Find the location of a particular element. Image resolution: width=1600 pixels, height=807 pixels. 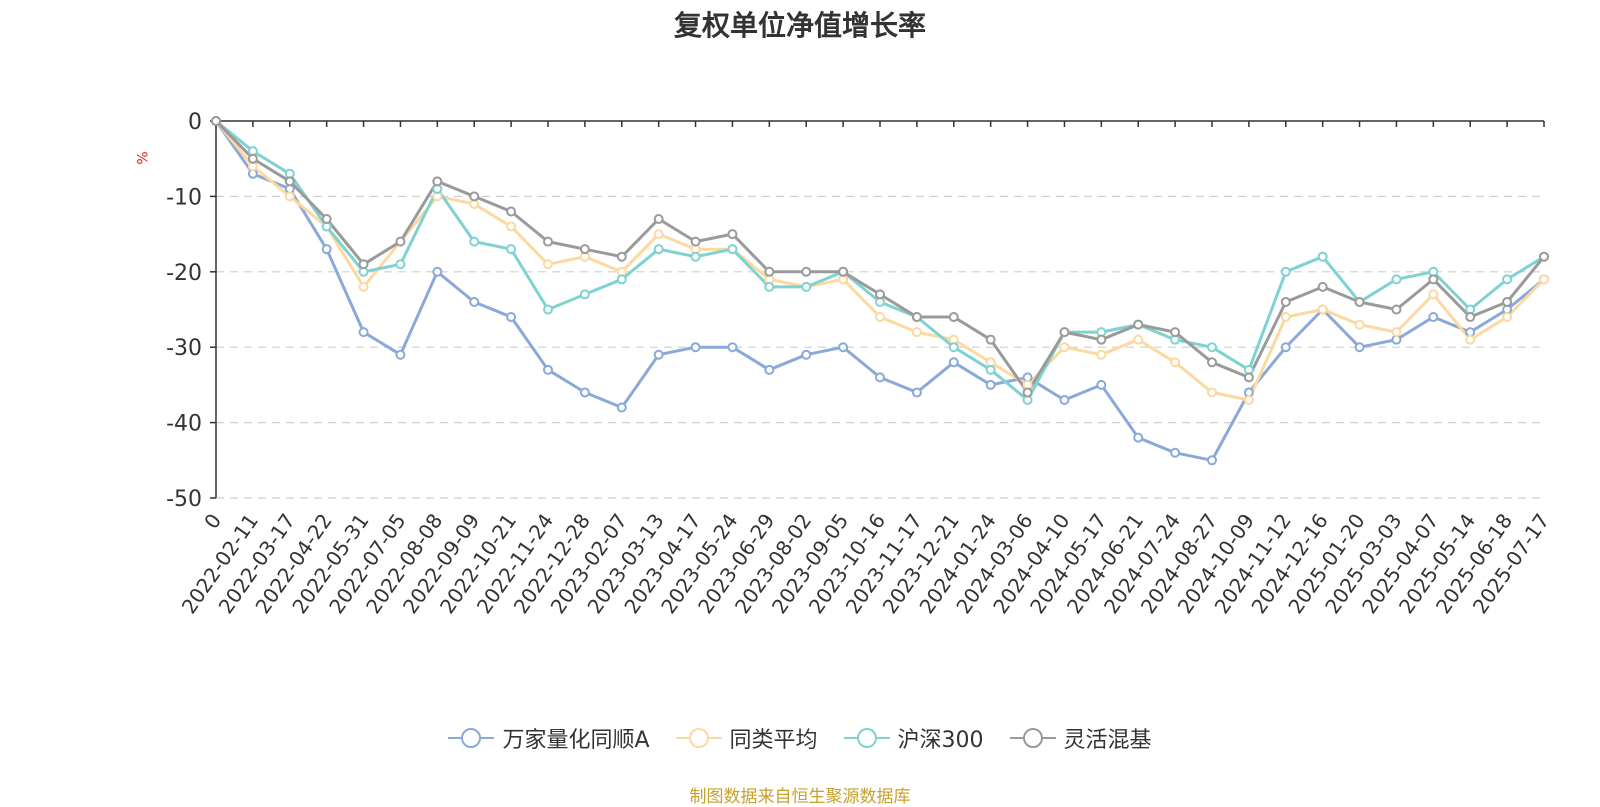

legend-item-2: 沪深300 is located at coordinates (913, 738).